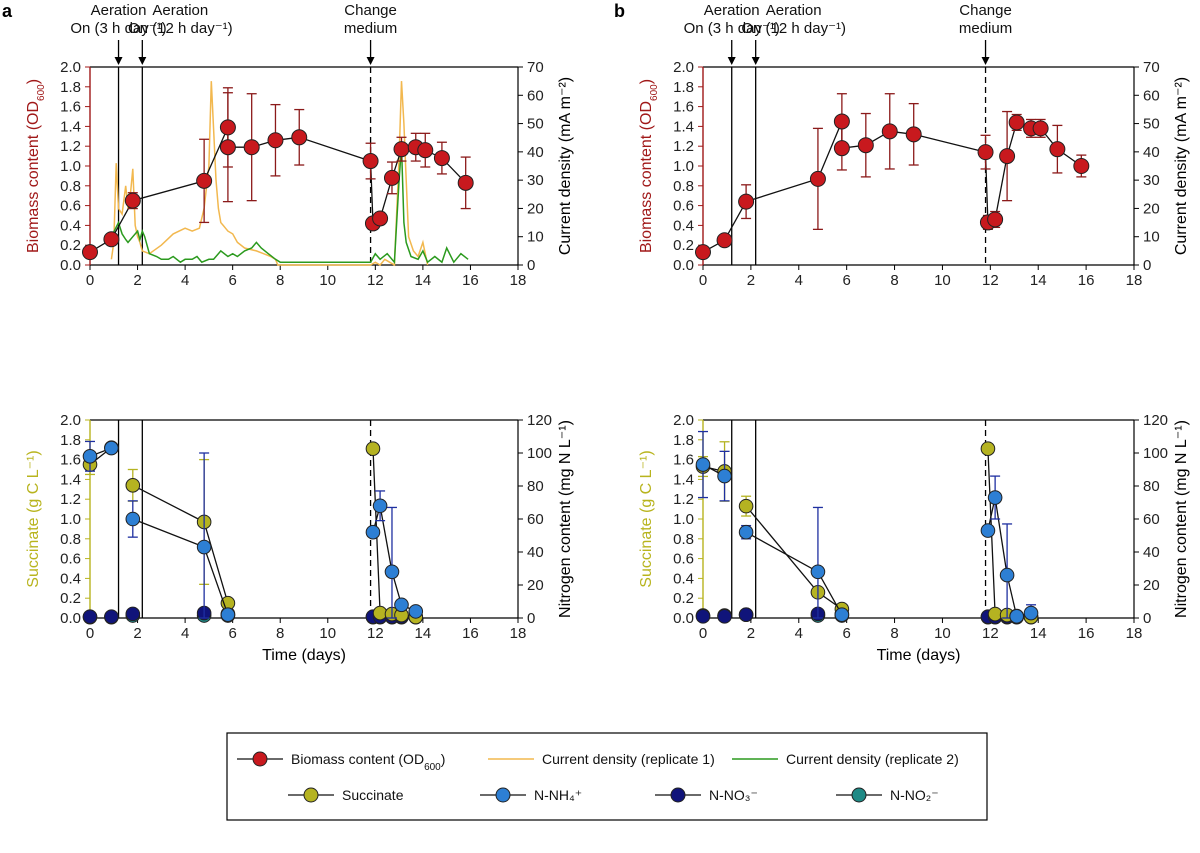  Describe the element at coordinates (539, 453) in the screenshot. I see `y2-tick-label: 100` at that location.